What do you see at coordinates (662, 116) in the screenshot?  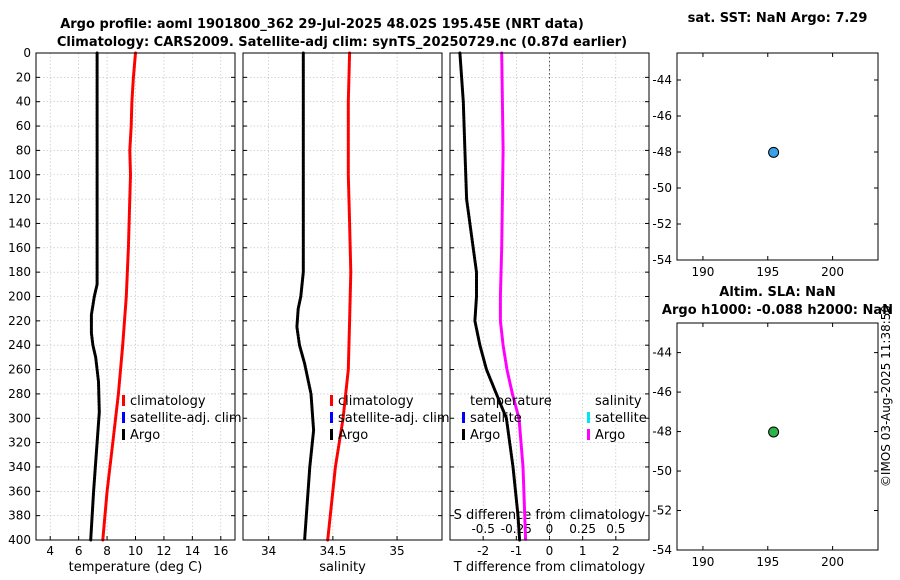 I see `sst-map-ytick-label: -46` at bounding box center [662, 116].